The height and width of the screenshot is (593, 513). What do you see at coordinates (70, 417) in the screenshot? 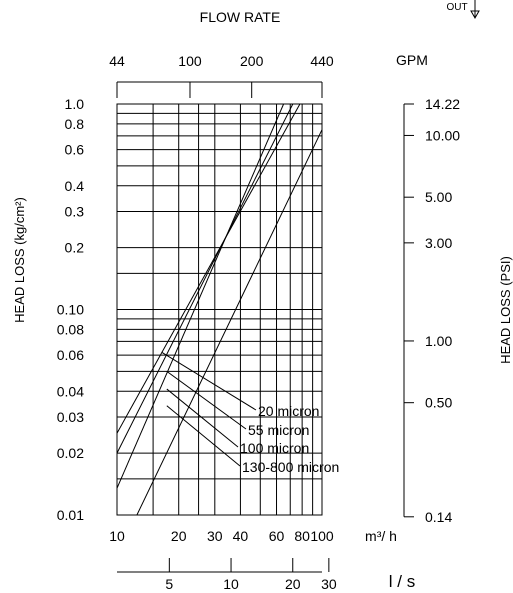
I see `y-tick-label: 0.03` at bounding box center [70, 417].